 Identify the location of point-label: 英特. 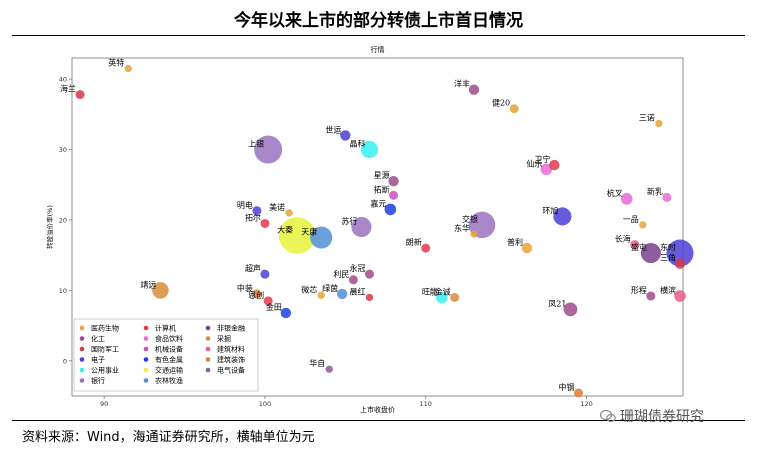
(116, 63).